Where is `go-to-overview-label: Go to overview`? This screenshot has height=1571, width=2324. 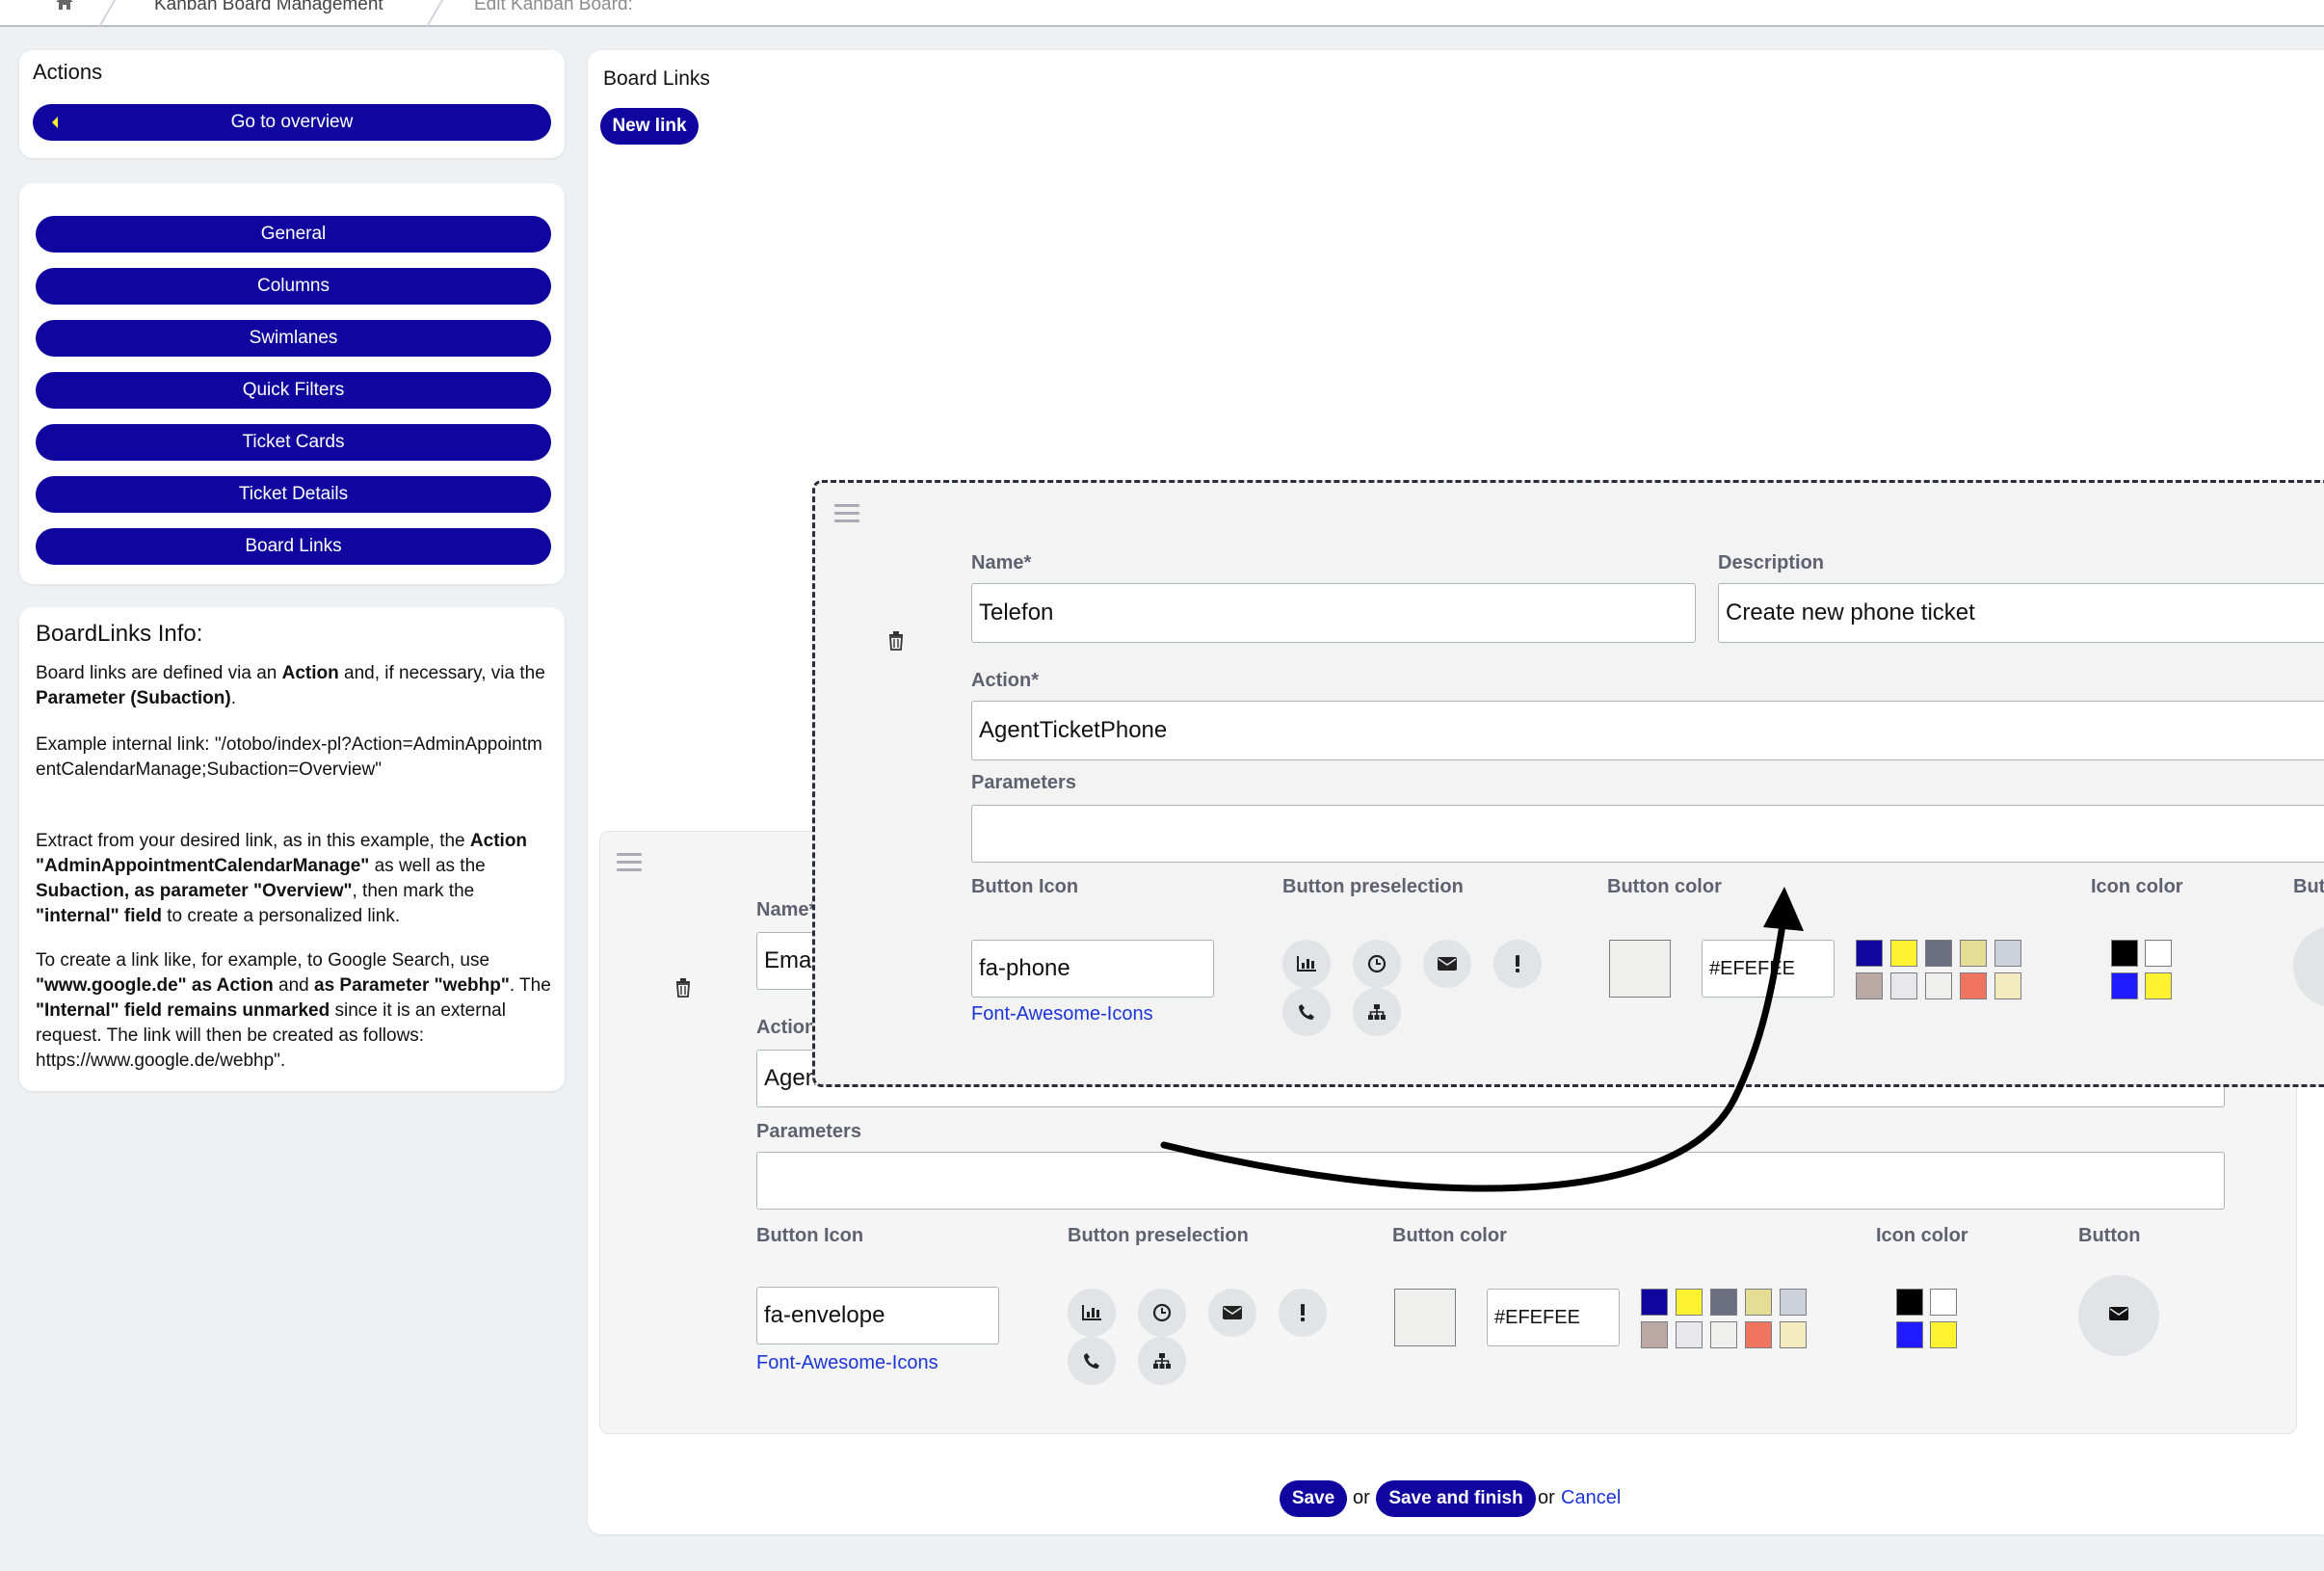 go-to-overview-label: Go to overview is located at coordinates (292, 122).